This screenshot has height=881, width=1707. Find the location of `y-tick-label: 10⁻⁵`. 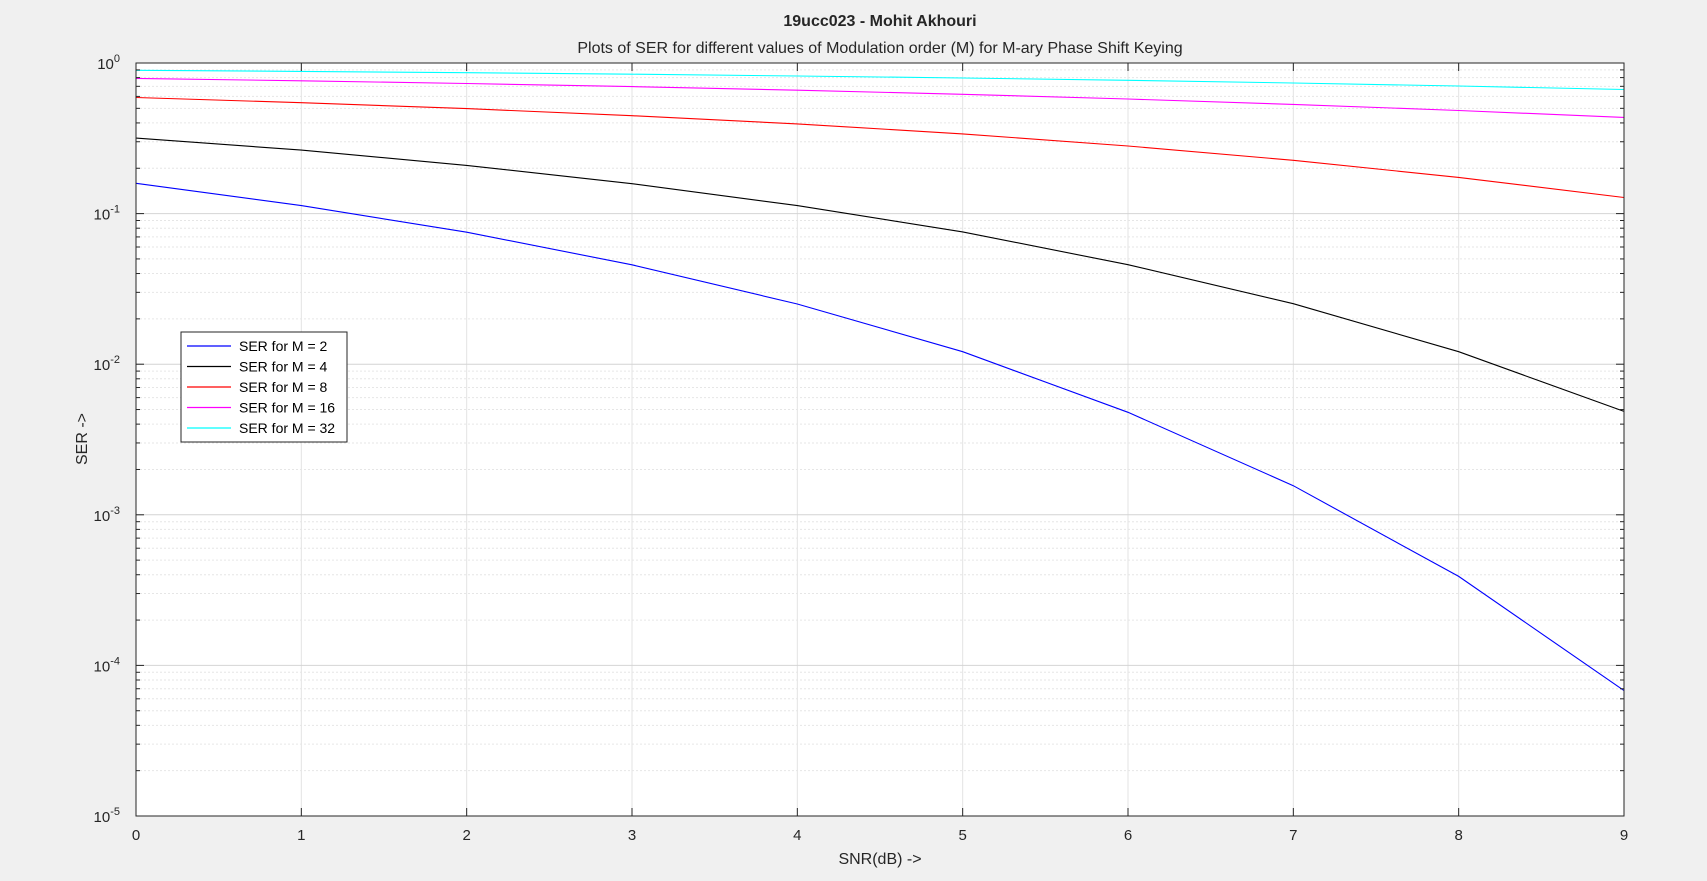

y-tick-label: 10⁻⁵ is located at coordinates (107, 816).